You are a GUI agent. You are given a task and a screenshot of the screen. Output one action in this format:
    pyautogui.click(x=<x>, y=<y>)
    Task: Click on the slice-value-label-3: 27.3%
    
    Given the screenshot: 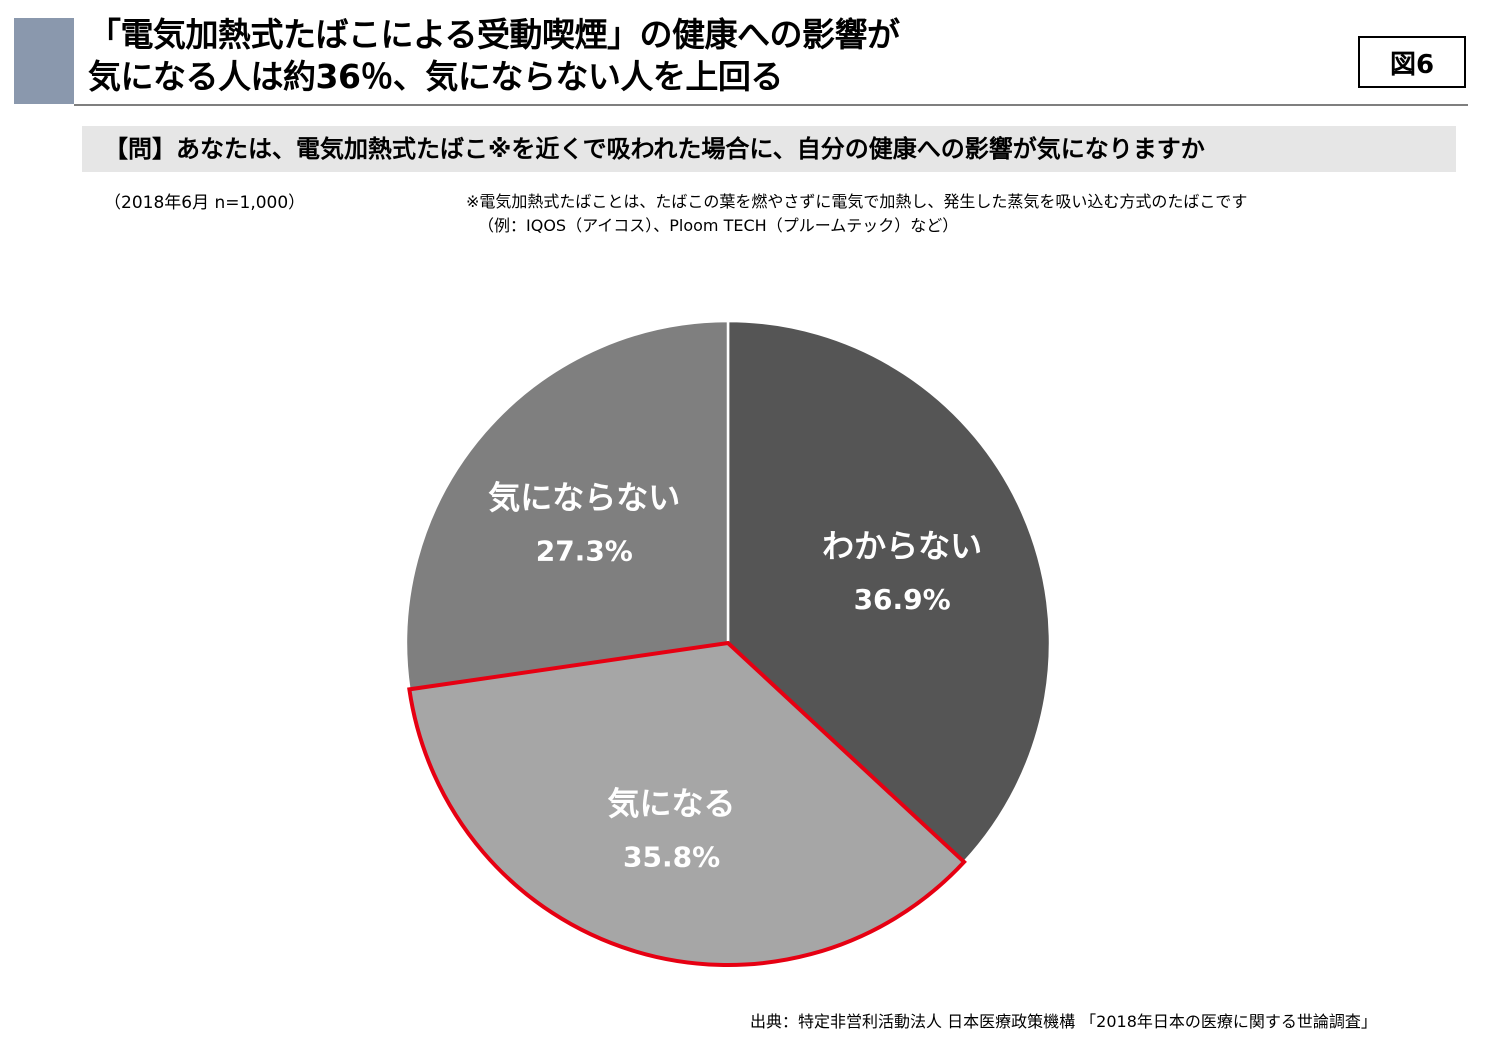 What is the action you would take?
    pyautogui.click(x=584, y=551)
    